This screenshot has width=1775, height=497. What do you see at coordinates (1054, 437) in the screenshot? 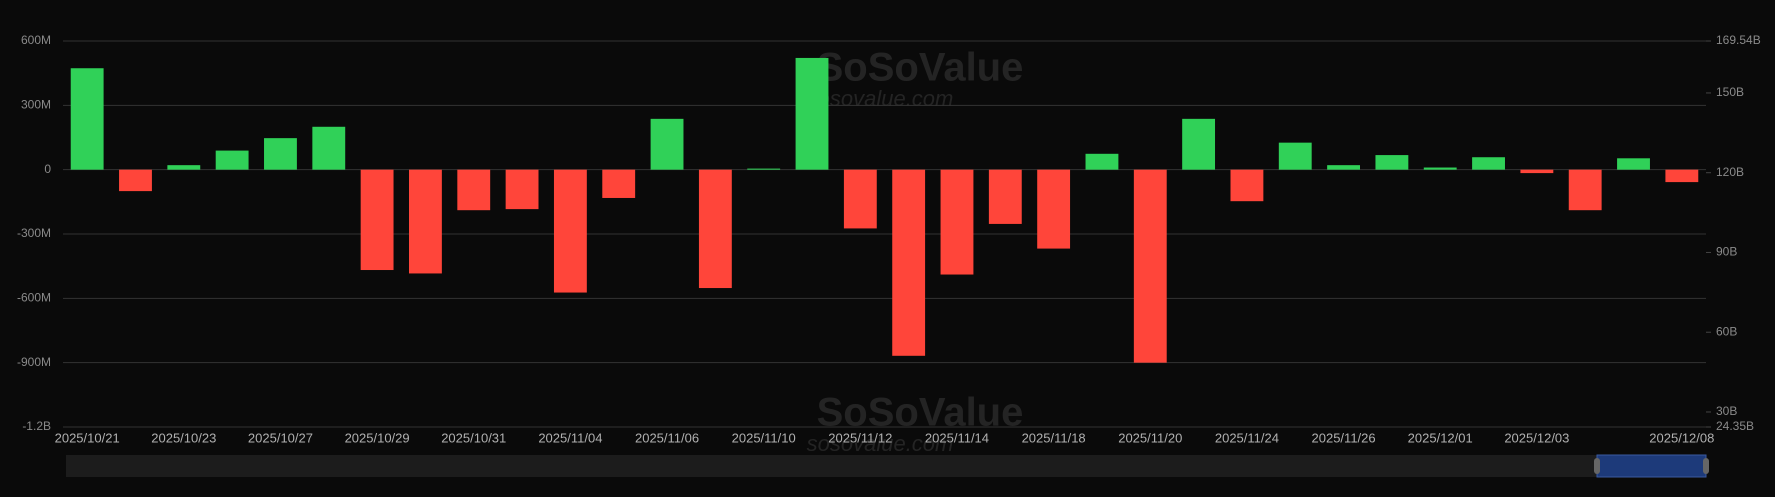
I see `x-tick-label: 2025/11/18` at bounding box center [1054, 437].